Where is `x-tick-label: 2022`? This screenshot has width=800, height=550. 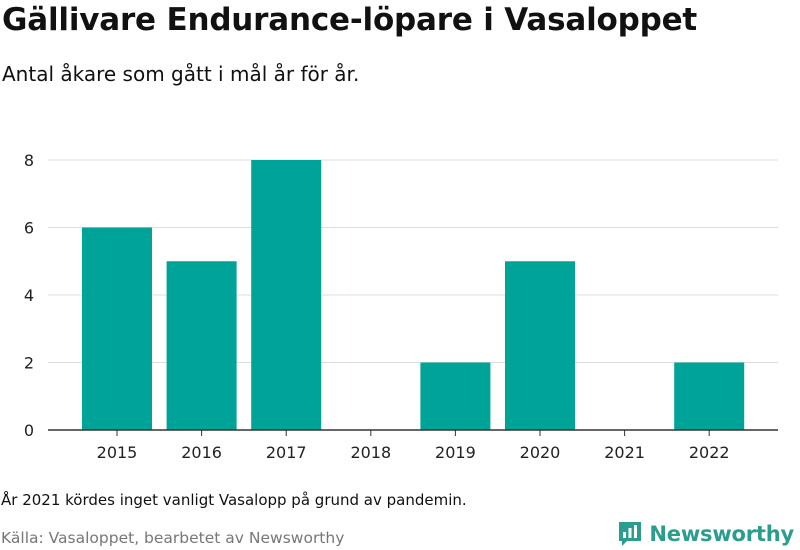
x-tick-label: 2022 is located at coordinates (709, 452).